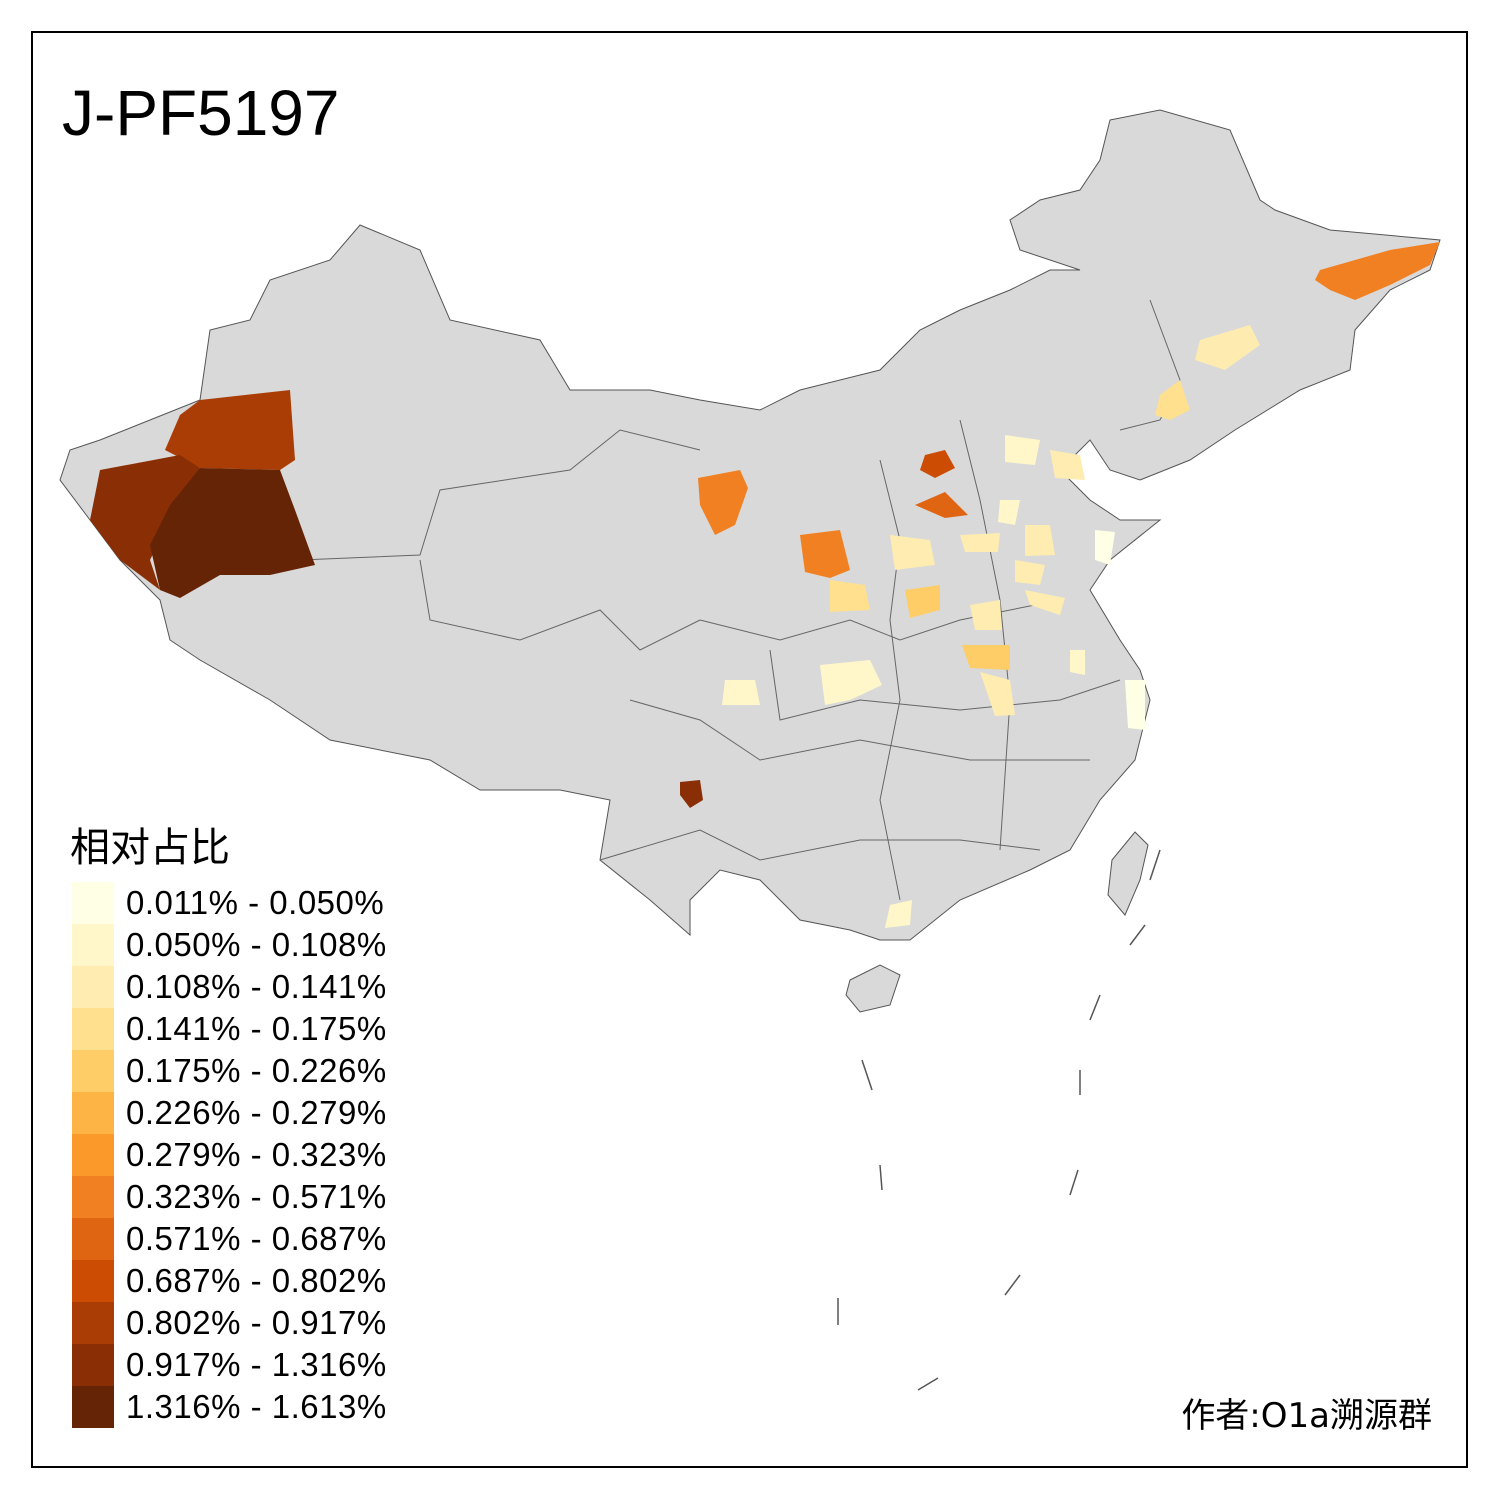 Image resolution: width=1500 pixels, height=1500 pixels. I want to click on legend-item: 0.279% - 0.323%, so click(229, 1155).